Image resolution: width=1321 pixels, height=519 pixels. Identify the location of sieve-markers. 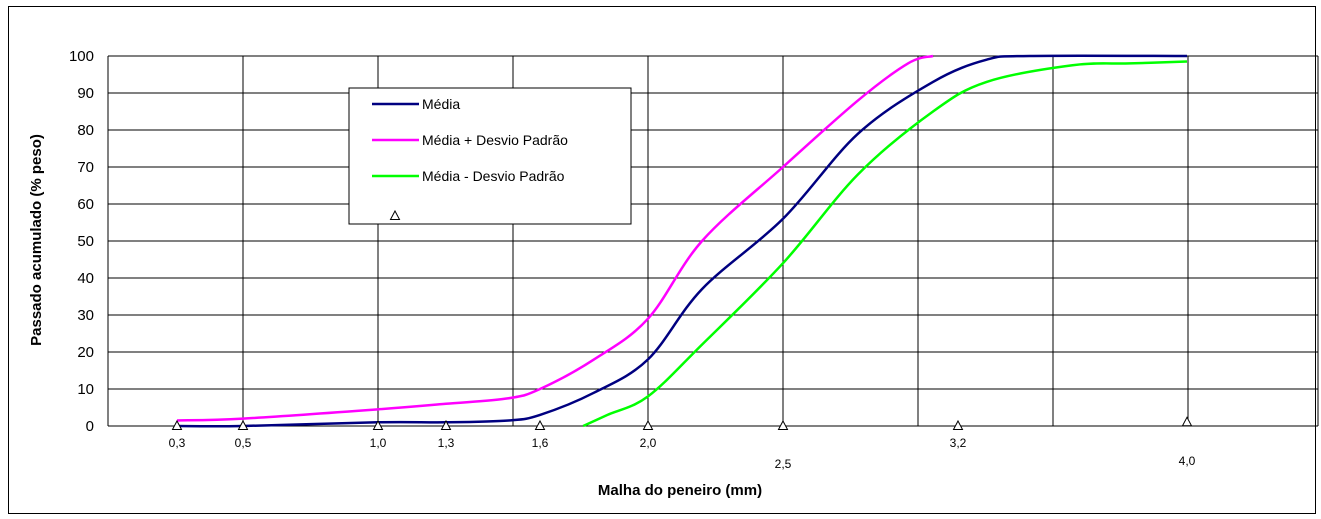
(682, 423).